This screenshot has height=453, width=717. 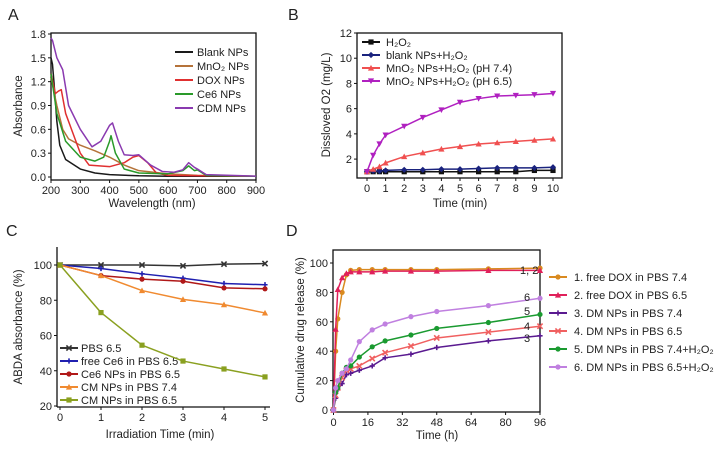 I want to click on legend-entry: CM NPs in PBS 7.4, so click(x=118, y=388).